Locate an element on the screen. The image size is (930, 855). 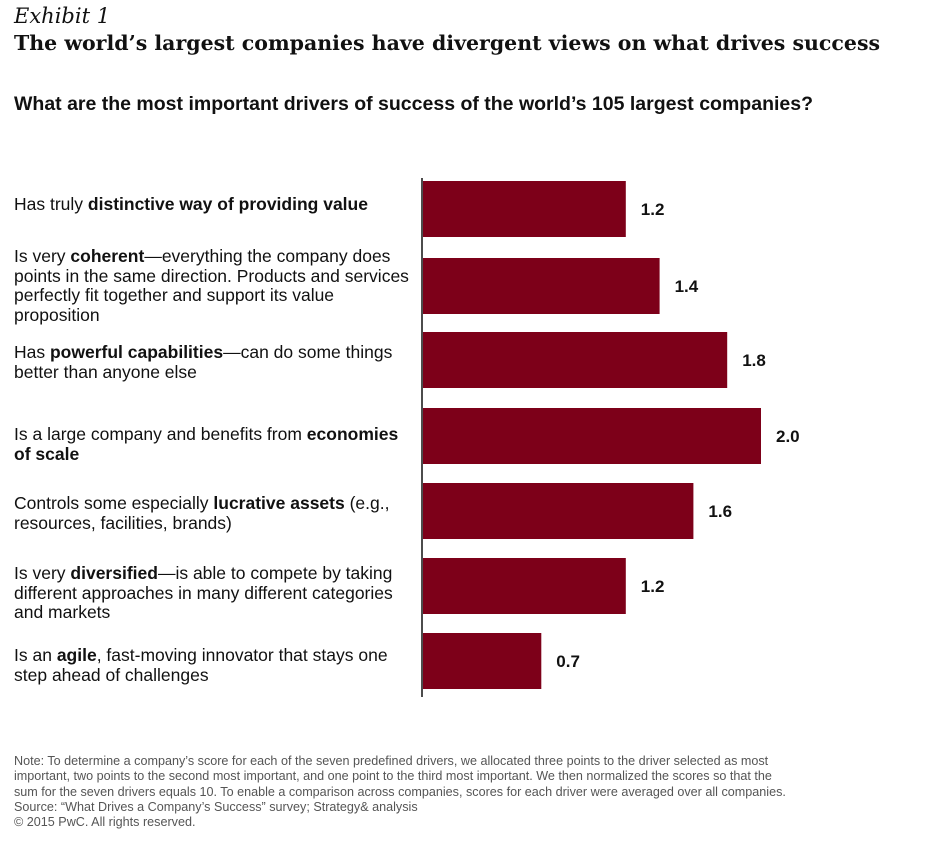
category-label-7-part-2: agile is located at coordinates (76, 655).